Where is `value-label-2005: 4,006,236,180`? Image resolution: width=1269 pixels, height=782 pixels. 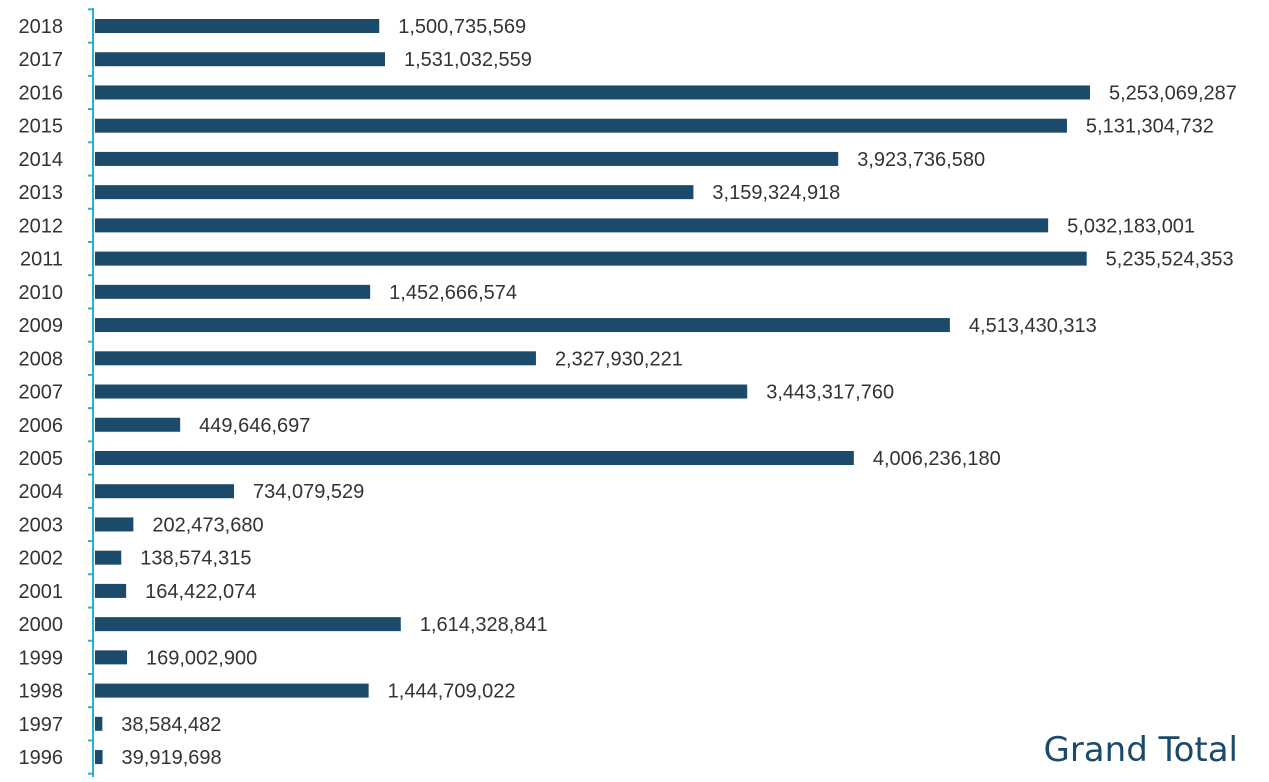
value-label-2005: 4,006,236,180 is located at coordinates (937, 459).